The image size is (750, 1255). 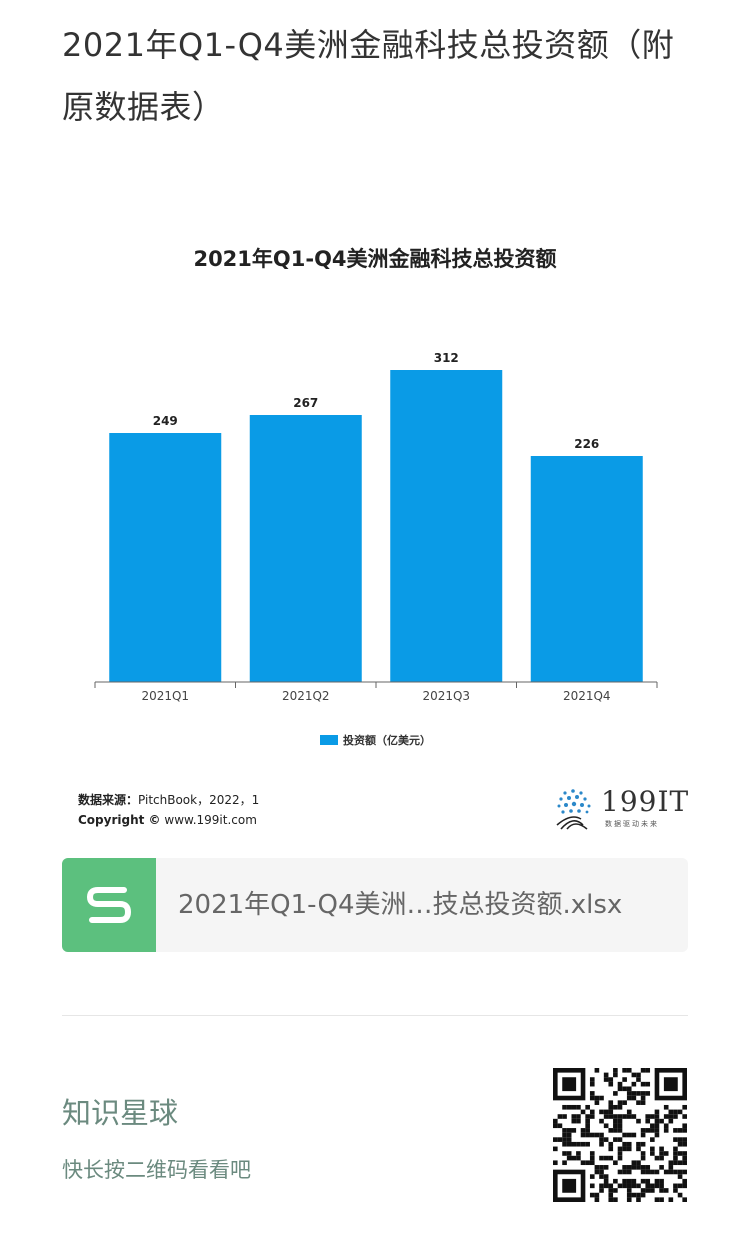 I want to click on data-label-2021Q2: 267, so click(x=305, y=403).